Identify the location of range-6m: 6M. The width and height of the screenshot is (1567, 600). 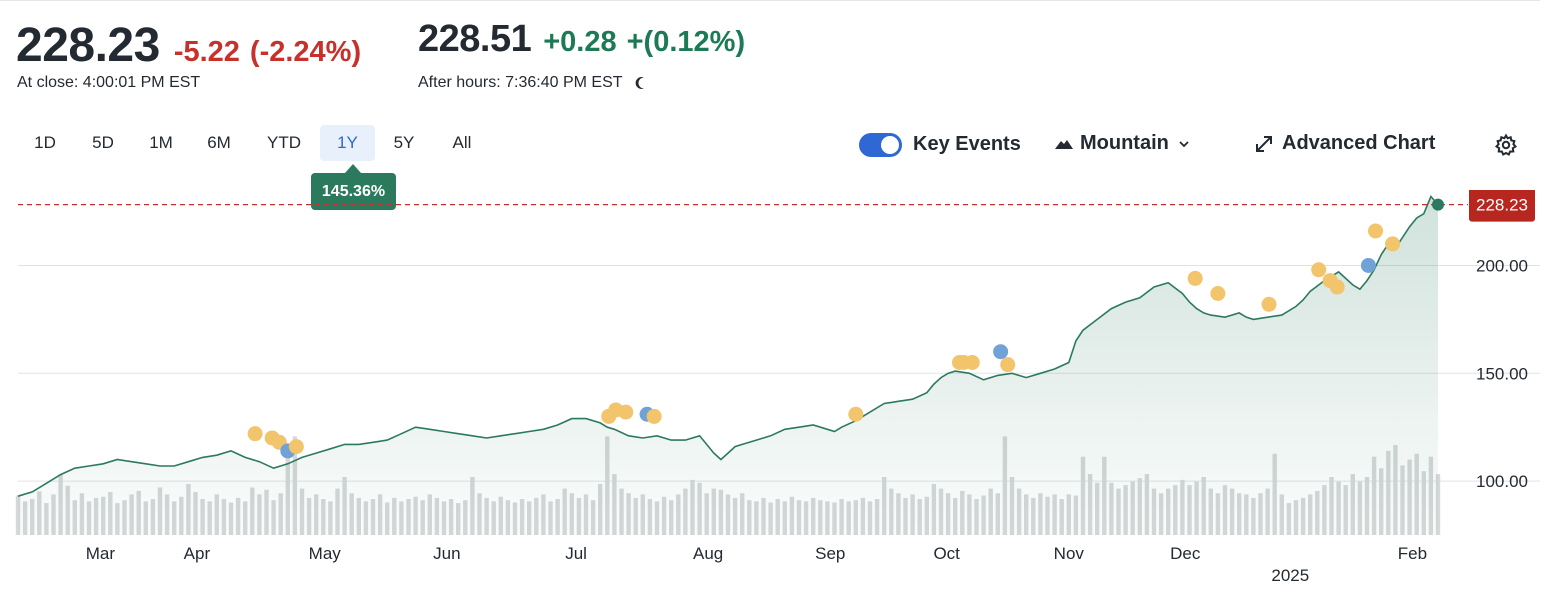
(219, 142).